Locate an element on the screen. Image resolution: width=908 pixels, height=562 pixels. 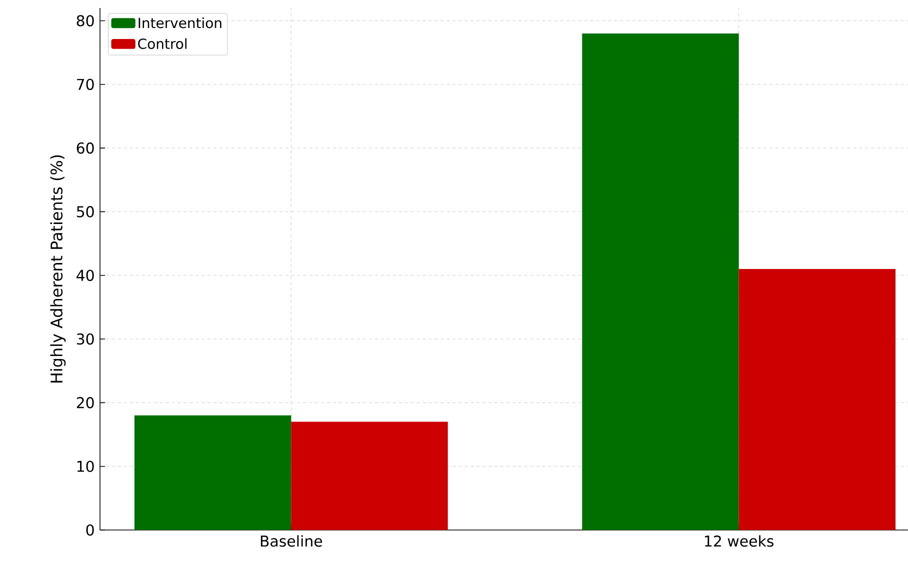
y-tick-label: 10 is located at coordinates (85, 466).